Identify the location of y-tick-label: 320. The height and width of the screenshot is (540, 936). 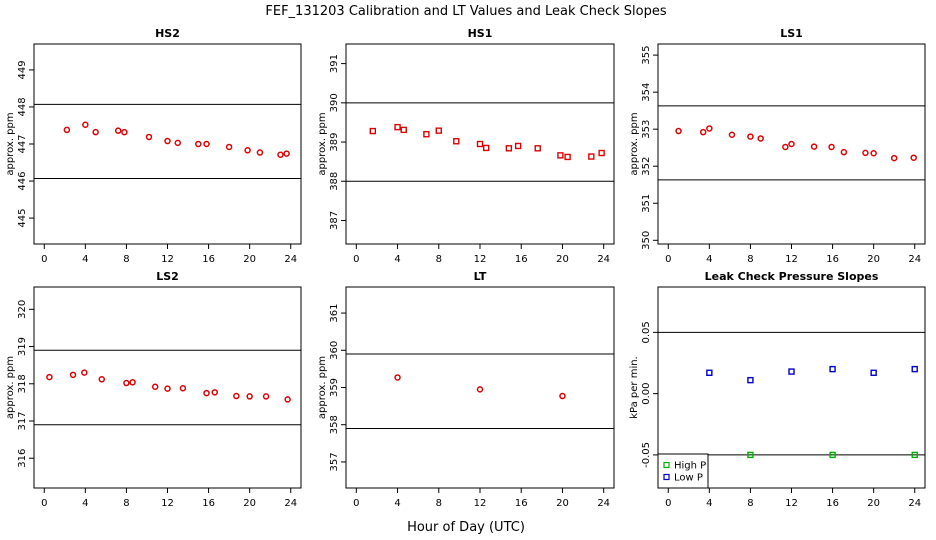
(22, 309).